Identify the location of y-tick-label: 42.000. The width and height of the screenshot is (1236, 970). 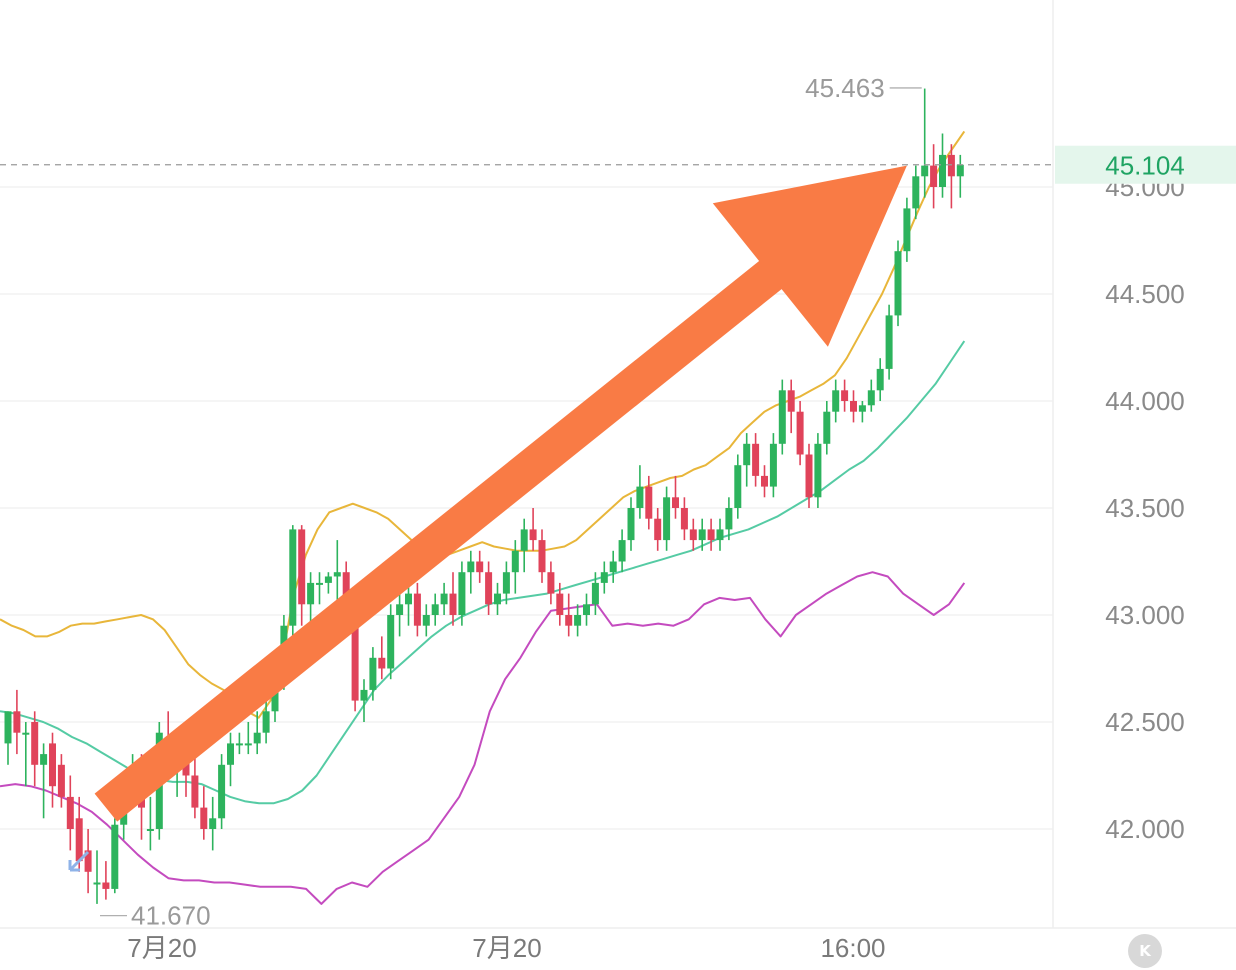
(1145, 829).